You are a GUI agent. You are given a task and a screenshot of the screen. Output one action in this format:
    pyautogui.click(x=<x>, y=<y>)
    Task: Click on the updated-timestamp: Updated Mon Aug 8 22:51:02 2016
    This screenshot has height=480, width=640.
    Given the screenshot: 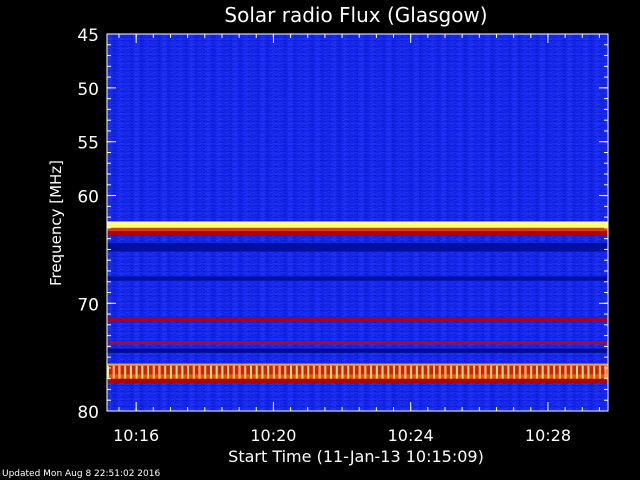 What is the action you would take?
    pyautogui.click(x=81, y=474)
    